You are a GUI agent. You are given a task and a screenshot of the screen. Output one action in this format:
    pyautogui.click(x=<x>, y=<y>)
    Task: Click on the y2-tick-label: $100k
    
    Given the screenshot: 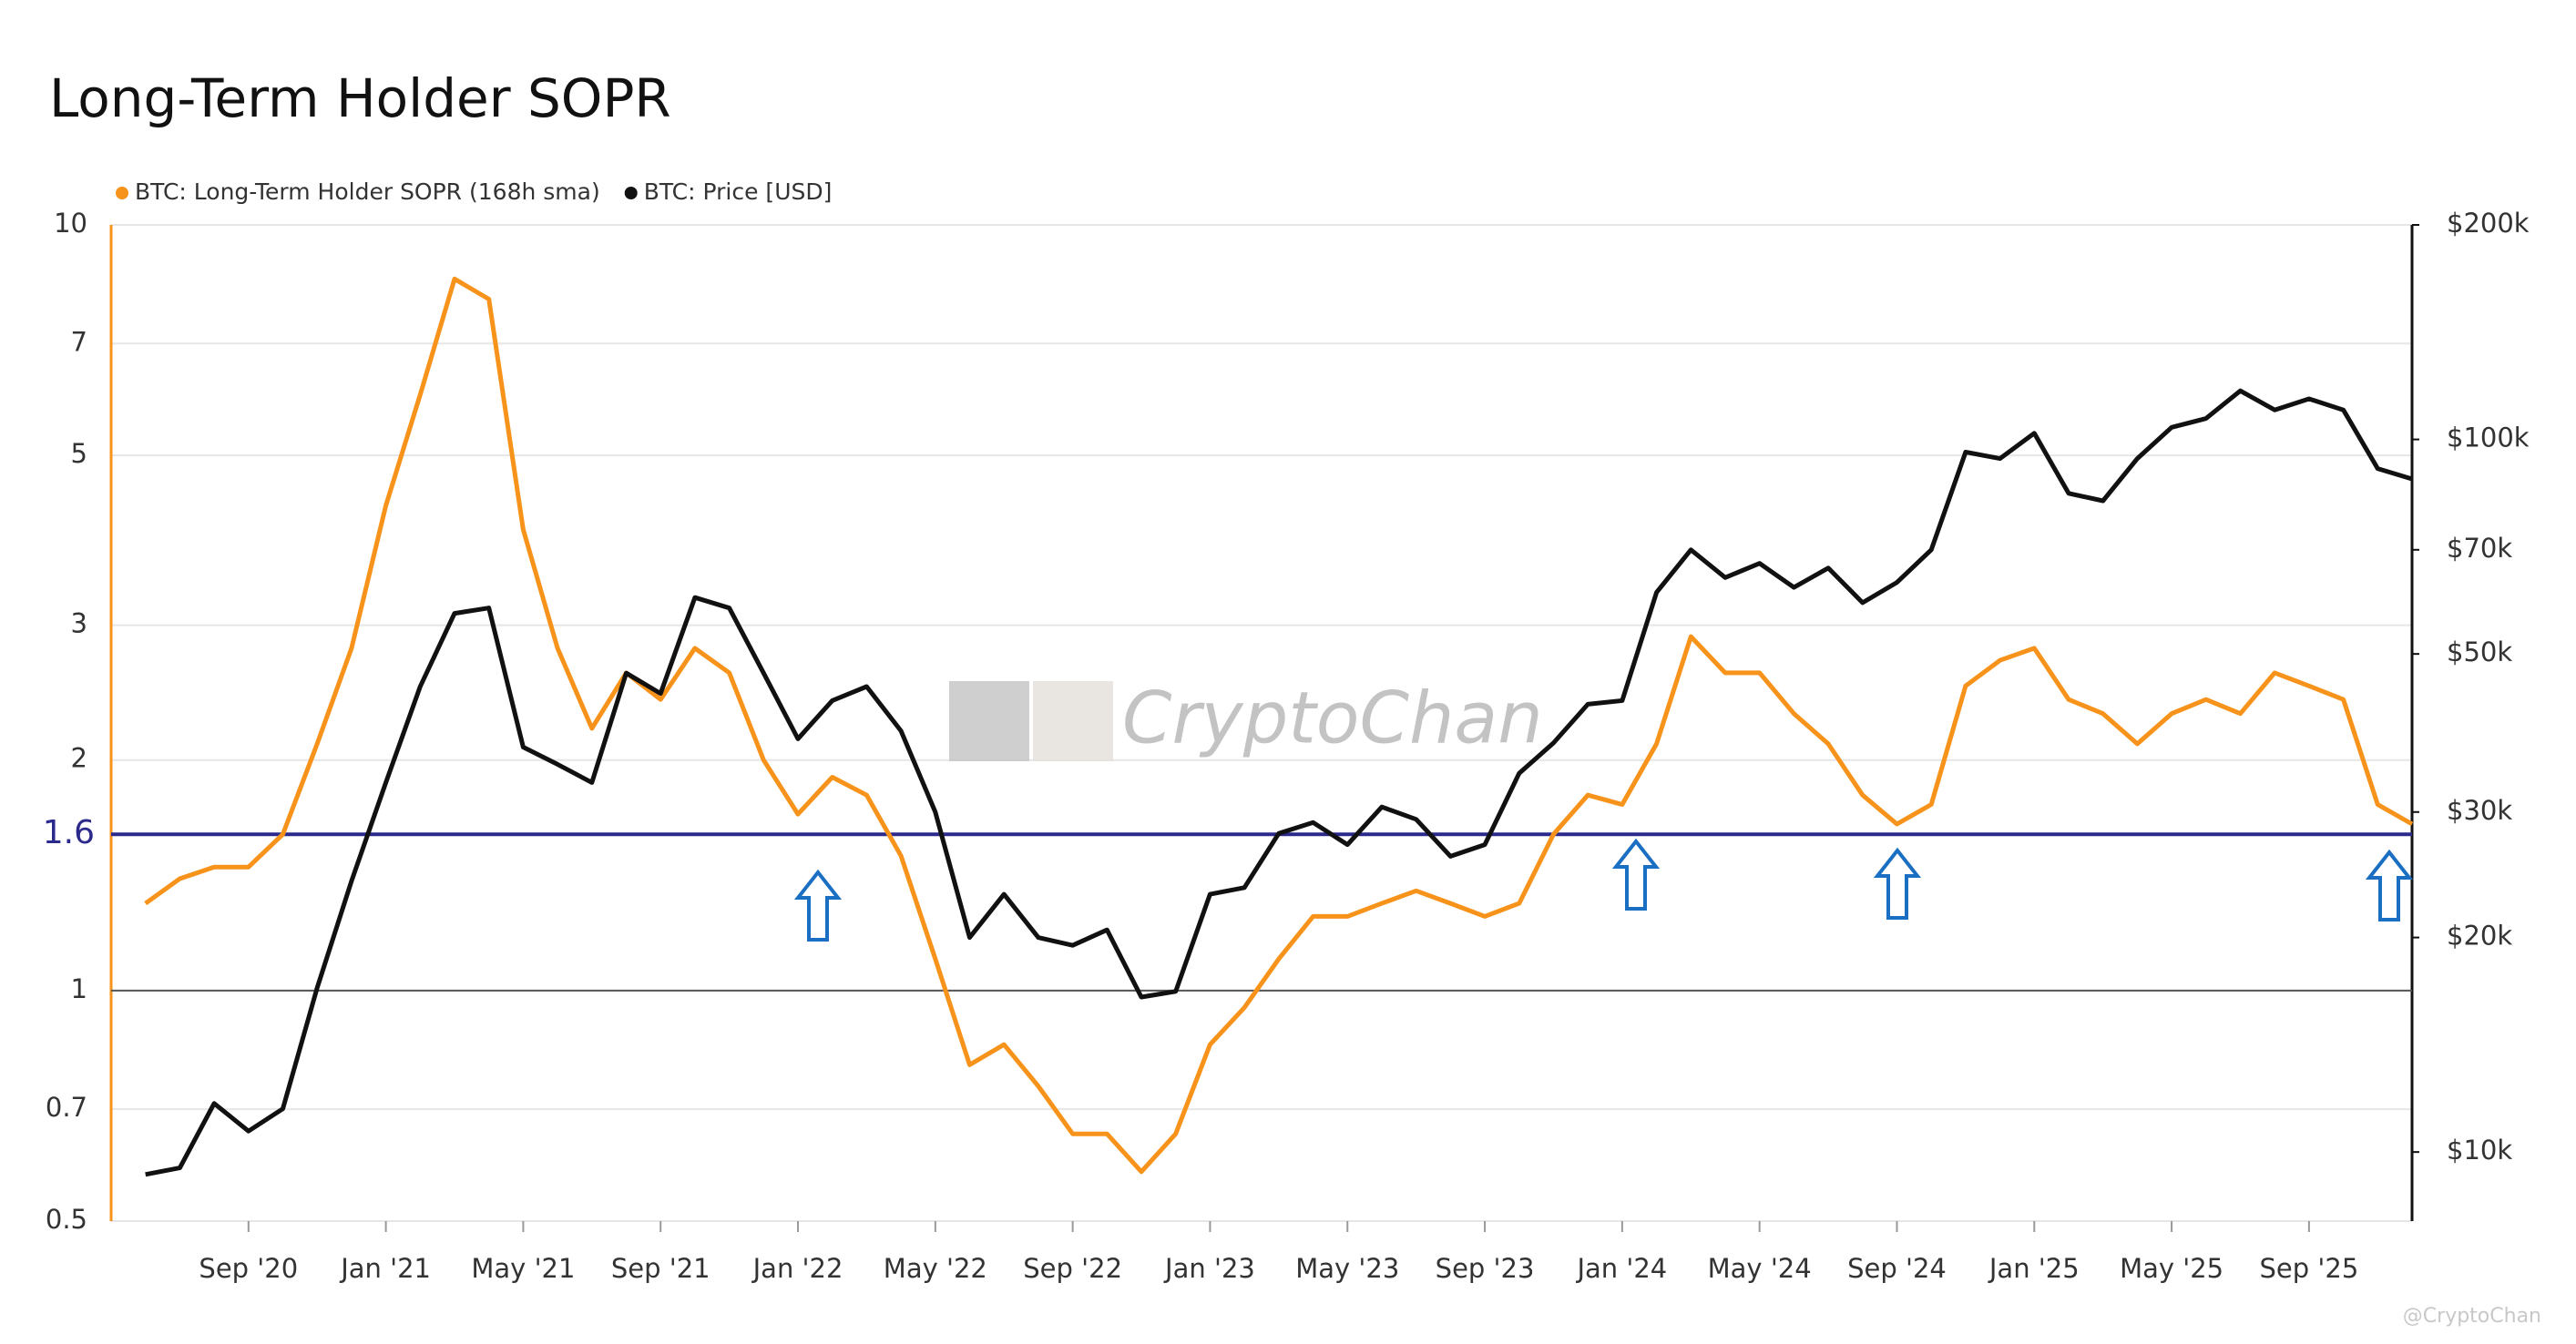 What is the action you would take?
    pyautogui.click(x=2488, y=438)
    